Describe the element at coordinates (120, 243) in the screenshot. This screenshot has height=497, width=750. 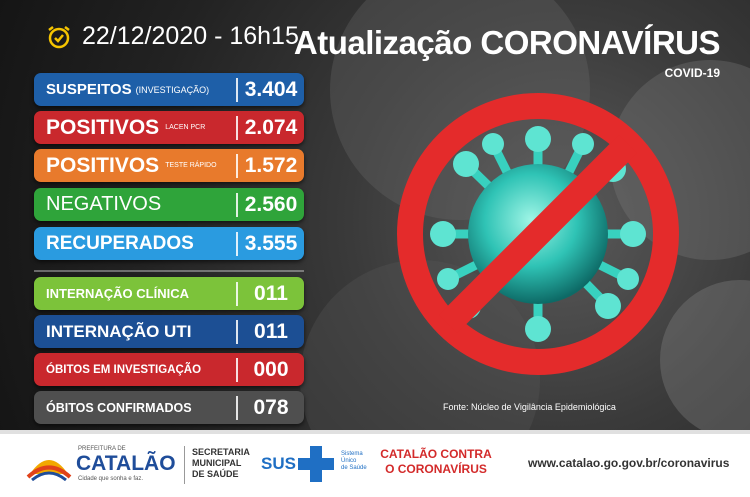
I see `stat-label: RECUPERADOS` at that location.